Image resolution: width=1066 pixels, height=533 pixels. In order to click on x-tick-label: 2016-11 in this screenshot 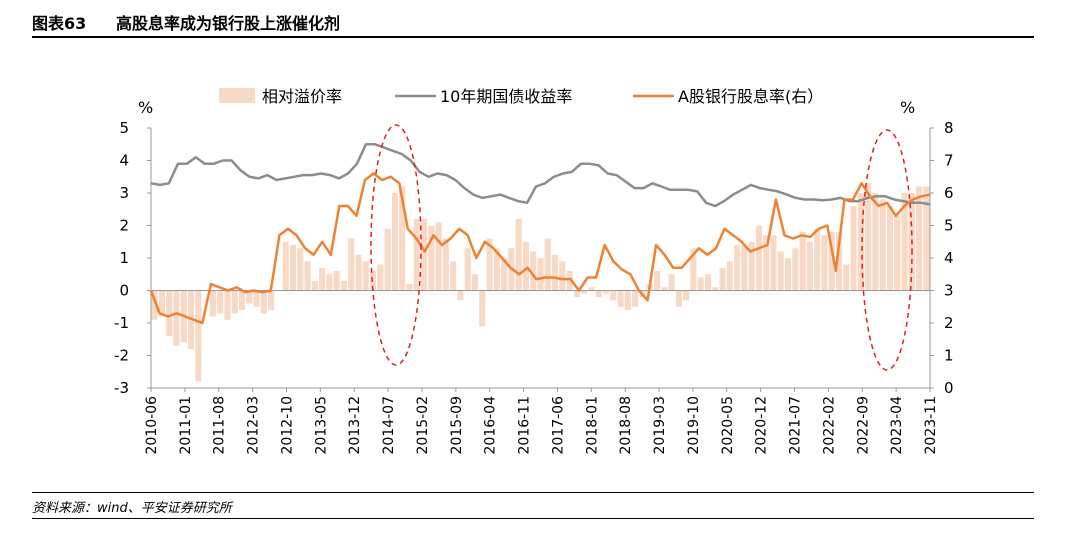, I will do `click(525, 425)`.